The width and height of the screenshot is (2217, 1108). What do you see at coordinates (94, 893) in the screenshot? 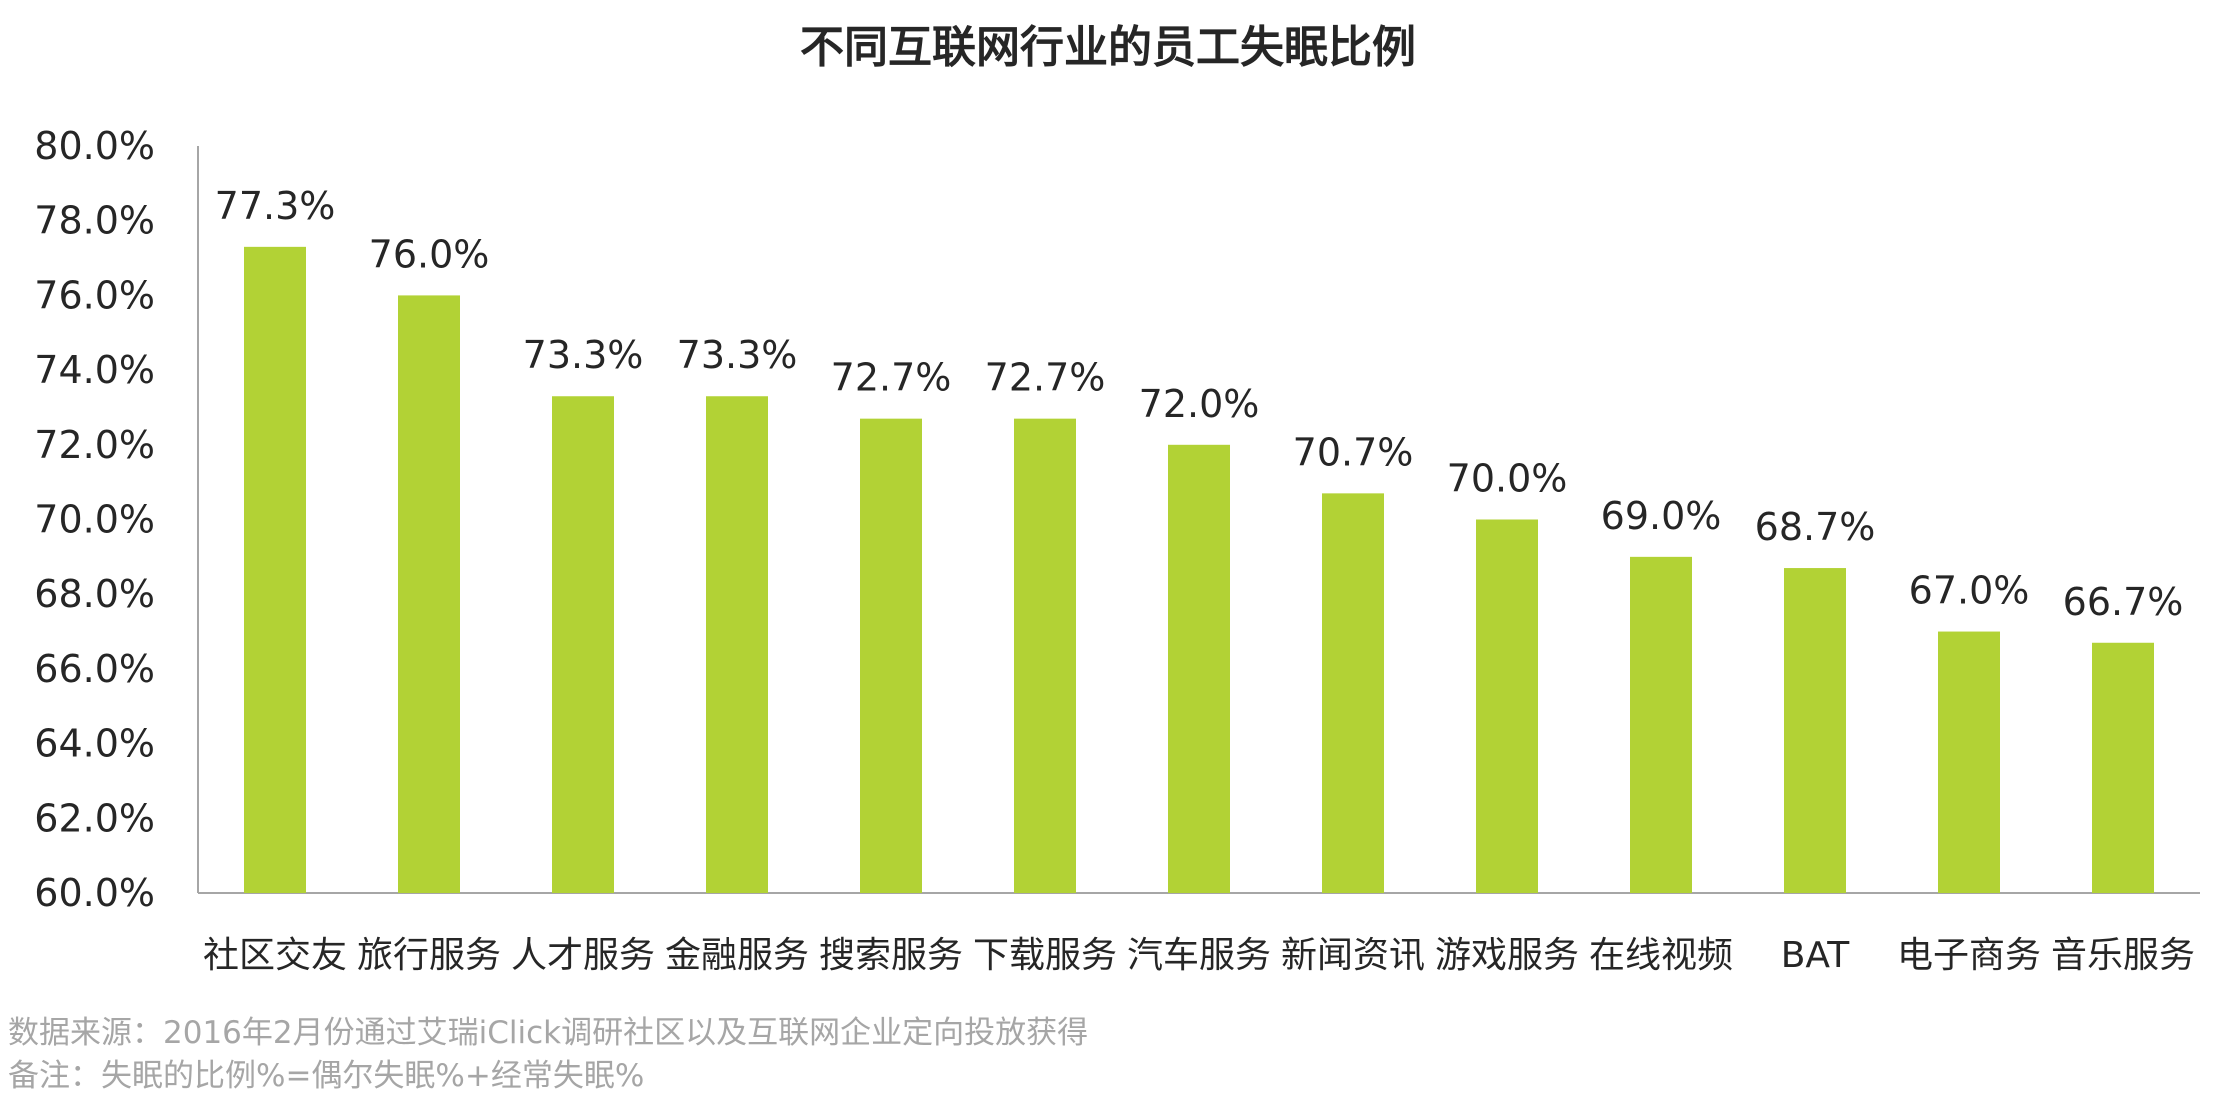
I see `y-tick-label: 60.0%` at bounding box center [94, 893].